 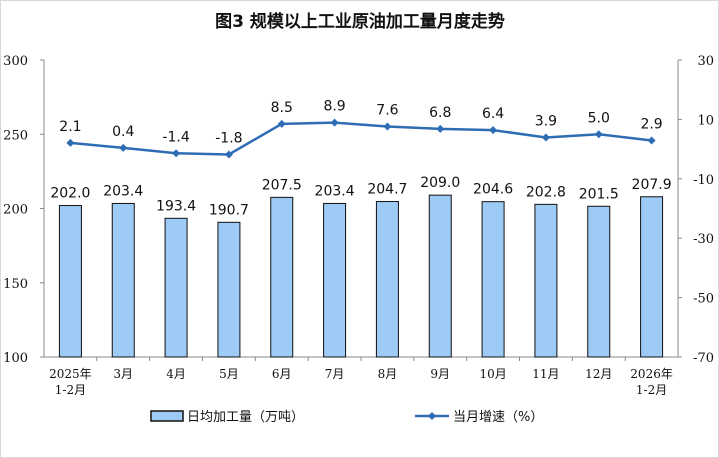 I want to click on y-left-tick-label: 150, so click(x=15, y=284).